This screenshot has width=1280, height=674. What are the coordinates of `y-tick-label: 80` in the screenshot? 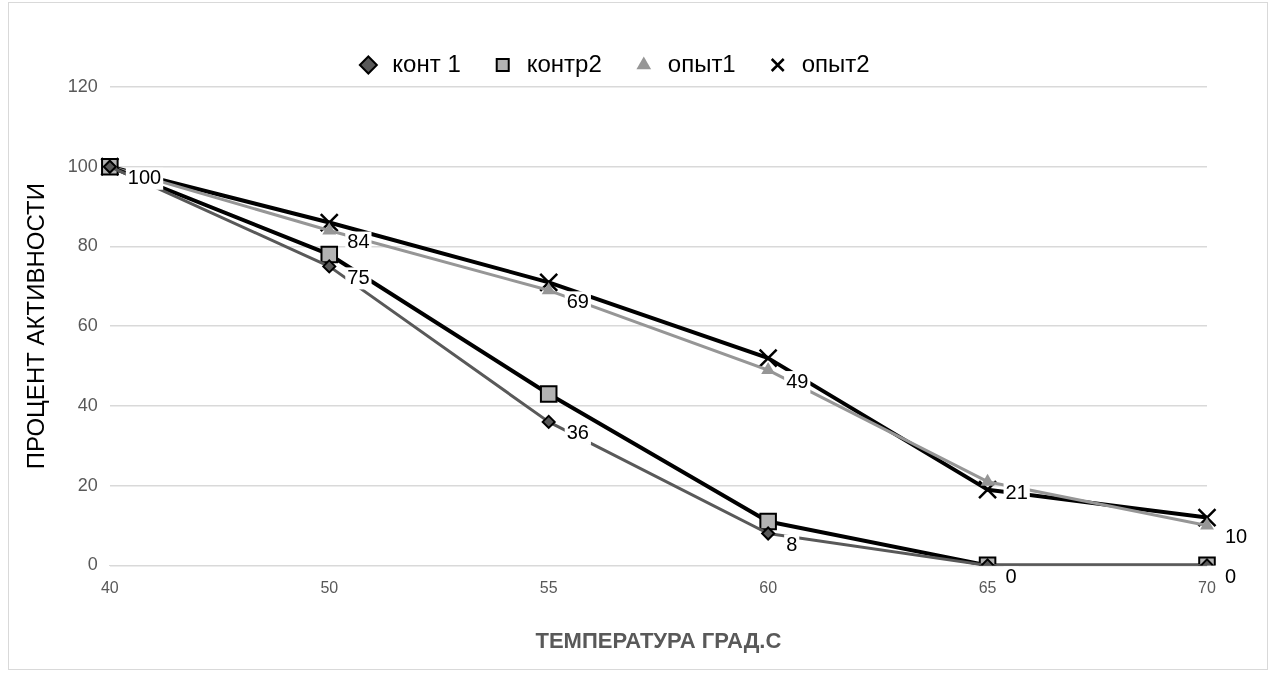 It's located at (87, 245).